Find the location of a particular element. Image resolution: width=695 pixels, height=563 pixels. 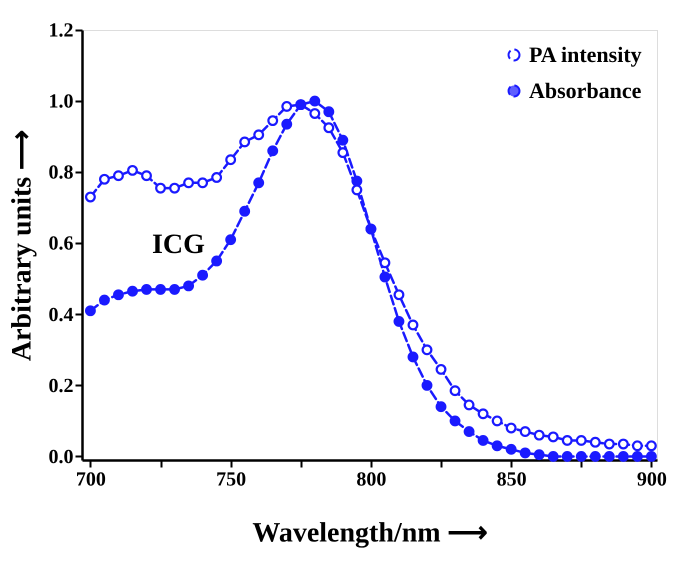

y-tick-label: 1.2 is located at coordinates (61, 31).